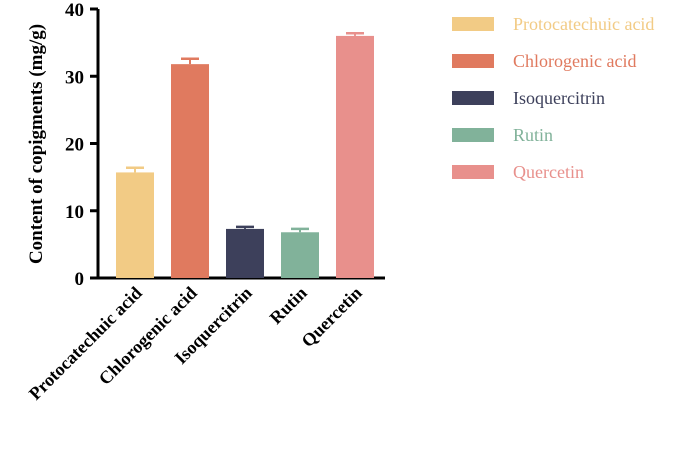 The width and height of the screenshot is (688, 452). I want to click on legend-label: Chlorogenic acid, so click(574, 61).